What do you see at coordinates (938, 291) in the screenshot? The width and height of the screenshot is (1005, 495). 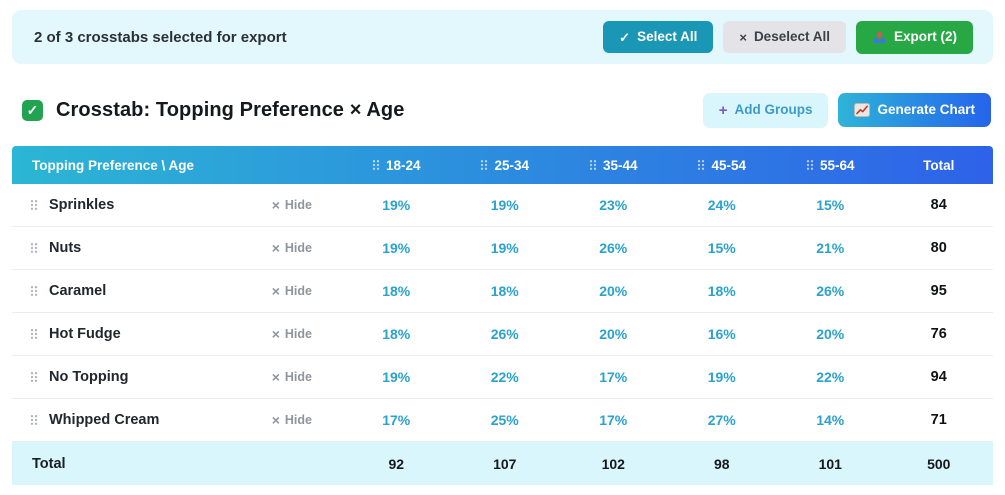 I see `row-total-cell: 95` at bounding box center [938, 291].